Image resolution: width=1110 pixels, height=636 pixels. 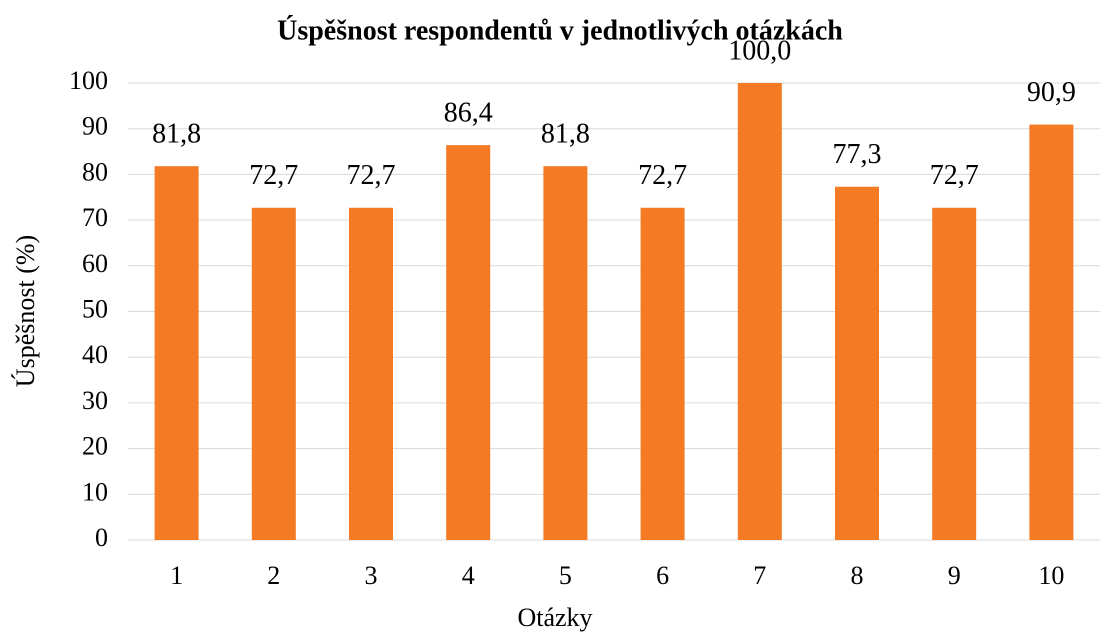 I want to click on value-label: 77,3, so click(x=857, y=154).